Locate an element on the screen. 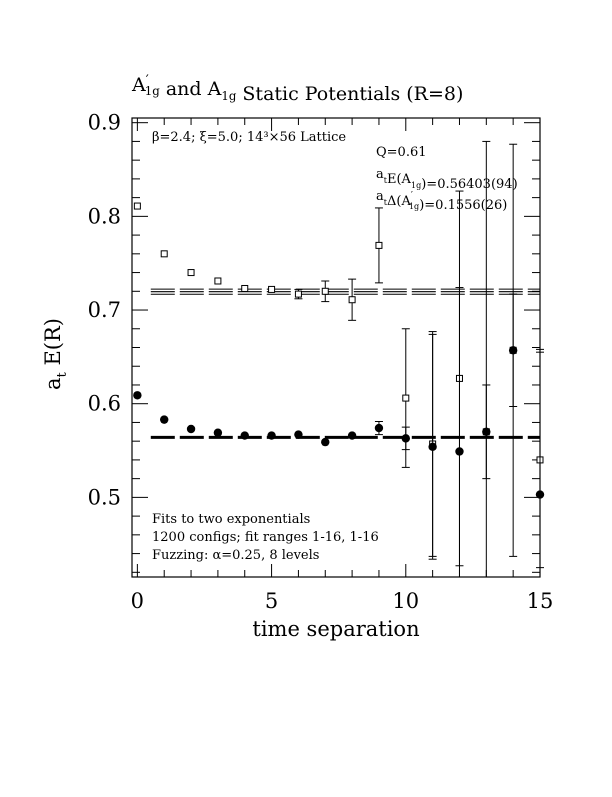  lattice-annotation: β=2.4; ξ=5.0; 14³×56 Lattice is located at coordinates (249, 137).